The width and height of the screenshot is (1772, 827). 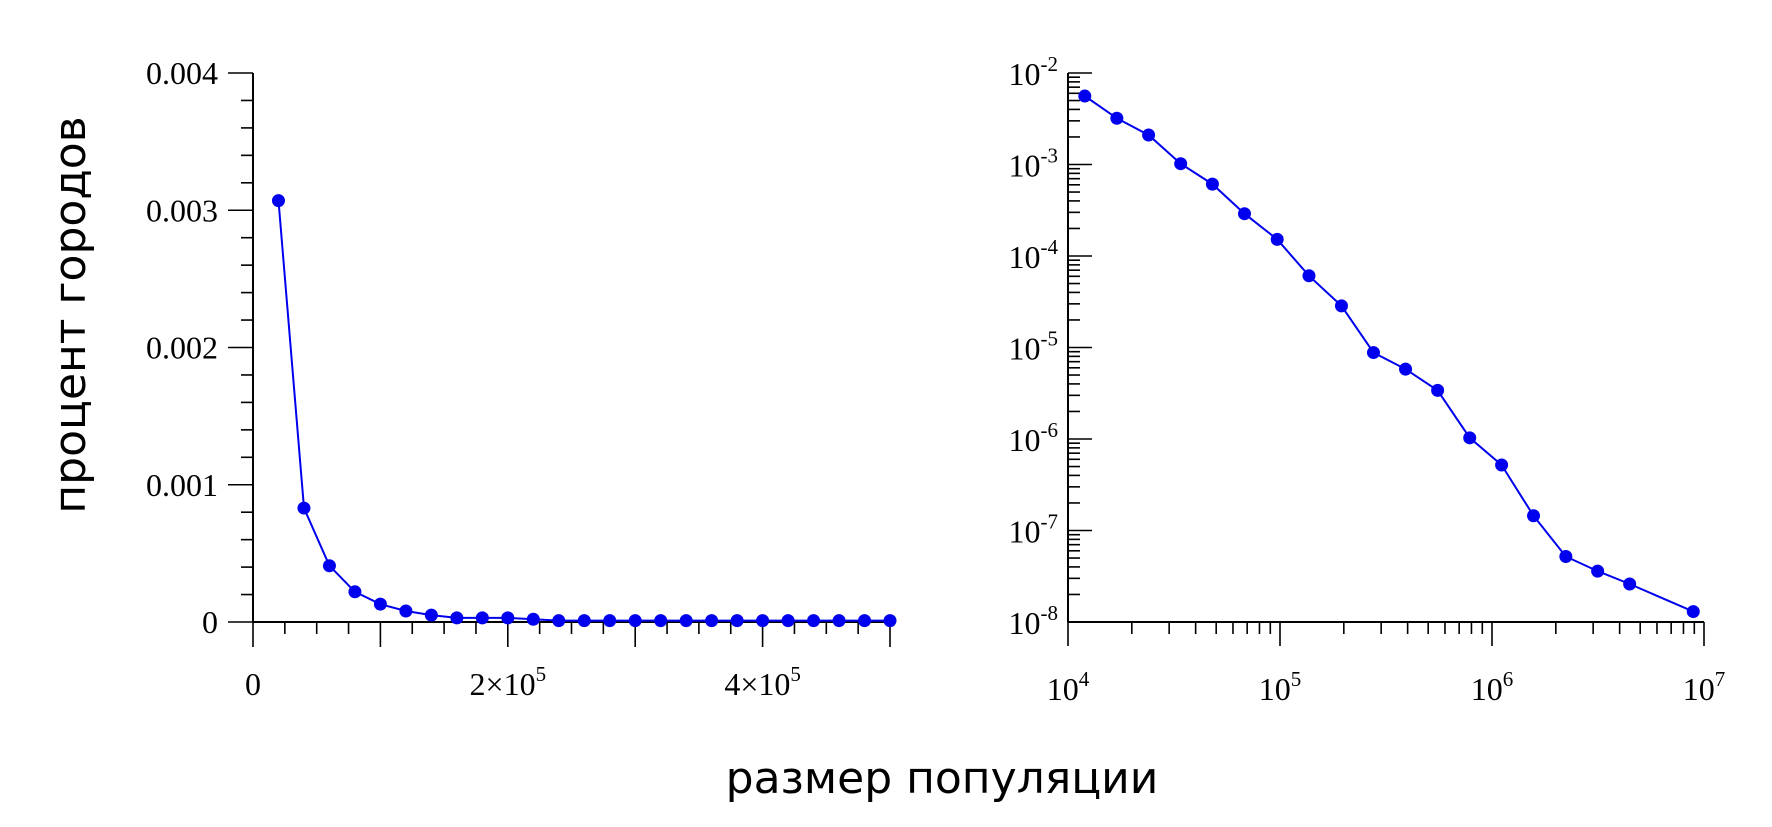 What do you see at coordinates (253, 684) in the screenshot?
I see `x-tick-label: 0` at bounding box center [253, 684].